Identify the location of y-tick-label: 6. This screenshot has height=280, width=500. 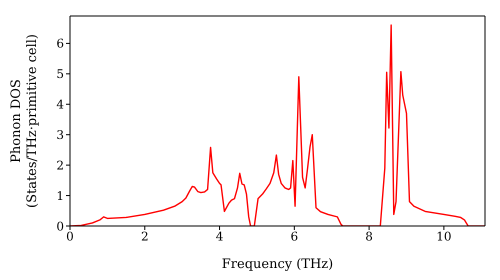
(60, 43).